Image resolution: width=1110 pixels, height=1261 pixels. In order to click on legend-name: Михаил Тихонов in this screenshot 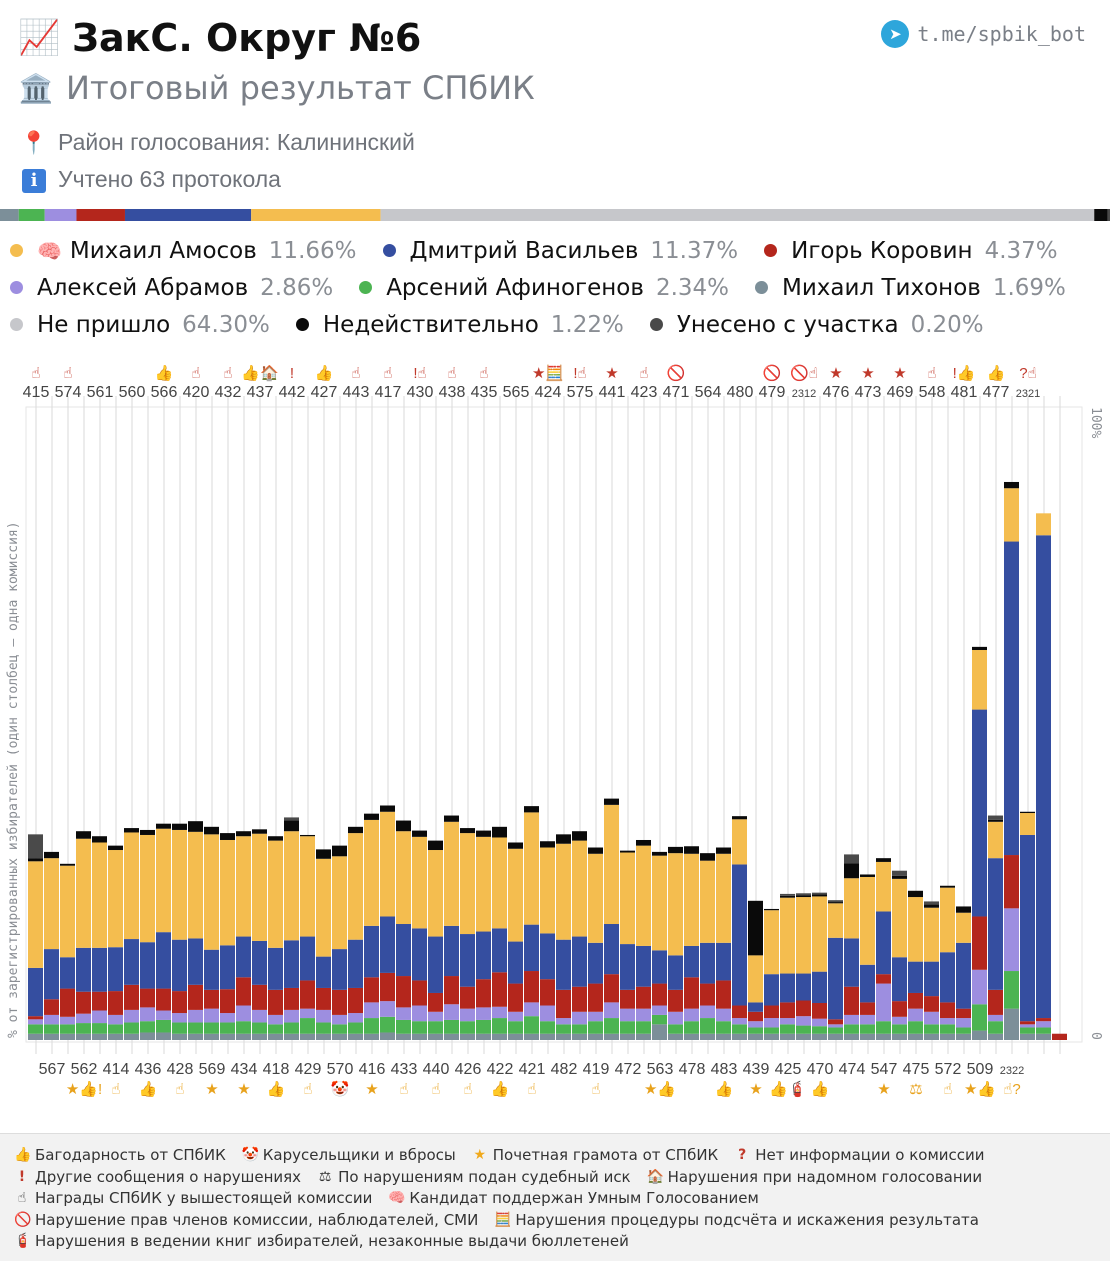, I will do `click(881, 287)`.